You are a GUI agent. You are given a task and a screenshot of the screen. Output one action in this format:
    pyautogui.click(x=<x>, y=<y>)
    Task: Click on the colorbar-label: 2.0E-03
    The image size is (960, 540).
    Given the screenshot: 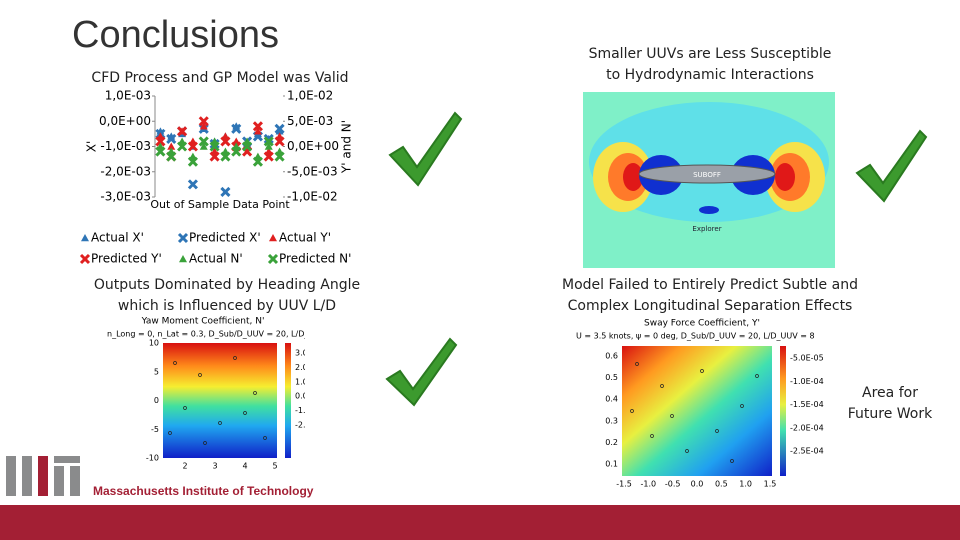 What is the action you would take?
    pyautogui.click(x=300, y=367)
    